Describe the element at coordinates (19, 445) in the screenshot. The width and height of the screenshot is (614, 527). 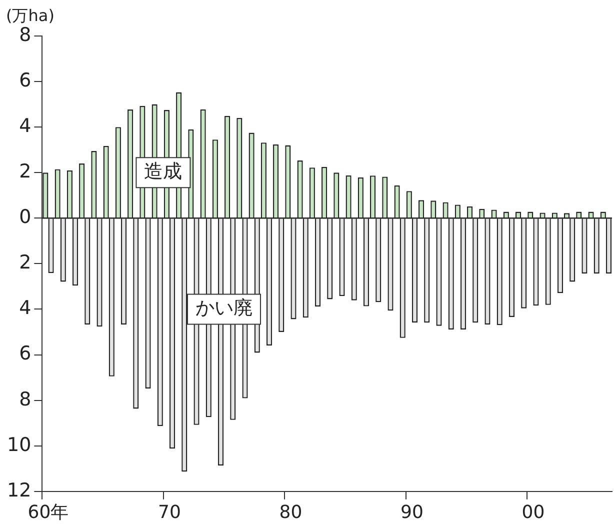
I see `y-tick-label: 10` at that location.